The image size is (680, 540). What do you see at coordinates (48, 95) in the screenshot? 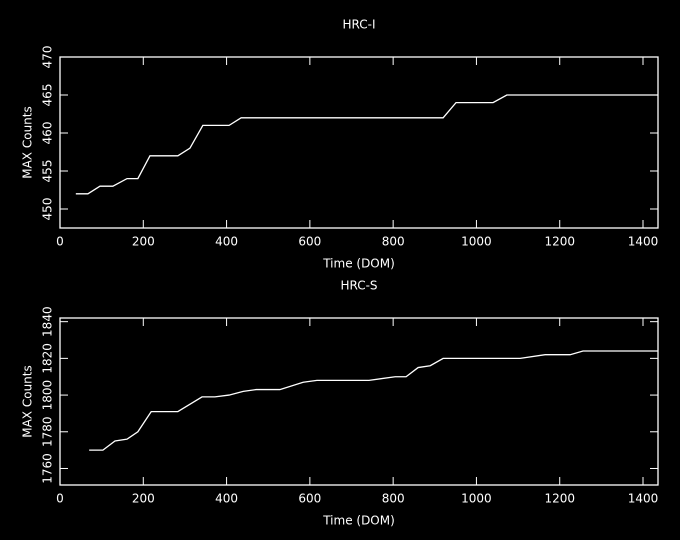
I see `y-tick-label: 465` at bounding box center [48, 95].